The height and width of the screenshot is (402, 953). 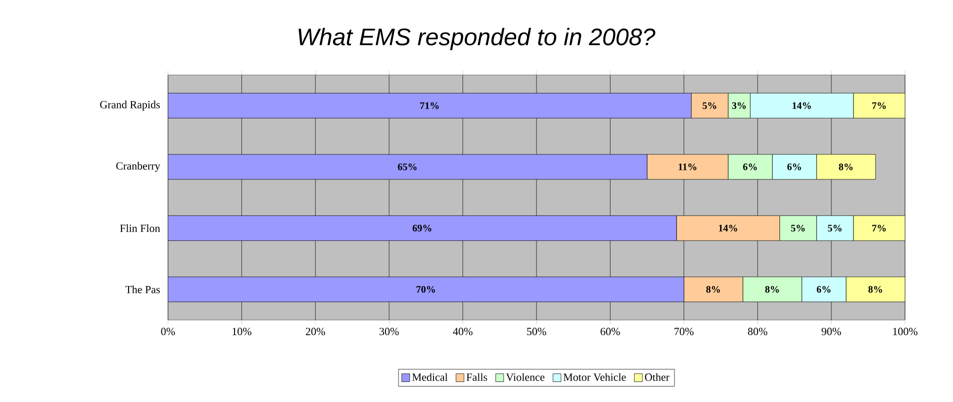 What do you see at coordinates (168, 332) in the screenshot?
I see `x-tick-label: 0%` at bounding box center [168, 332].